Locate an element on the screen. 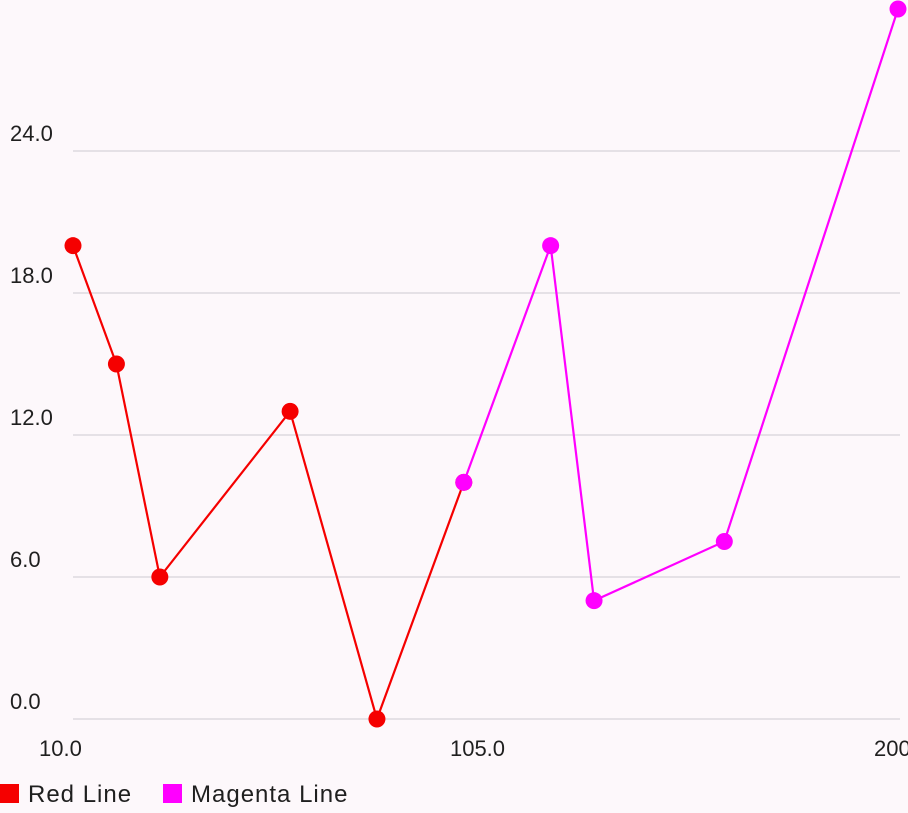 This screenshot has width=908, height=813. legend-item: Red Line is located at coordinates (66, 794).